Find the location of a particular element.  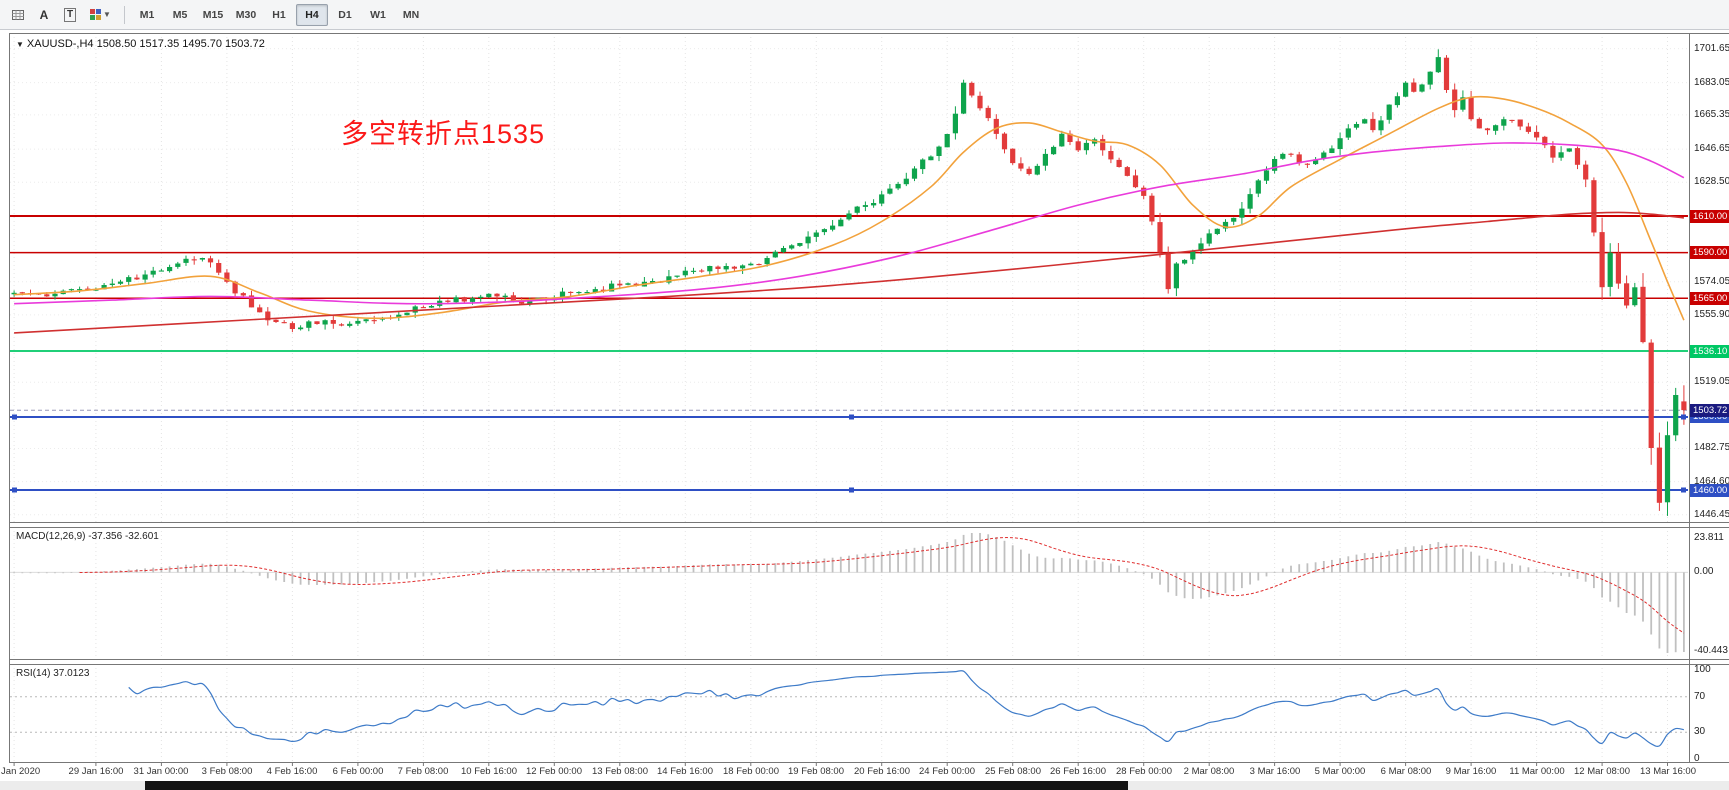

time-axis-label: 3 Feb 08:00 is located at coordinates (227, 771).